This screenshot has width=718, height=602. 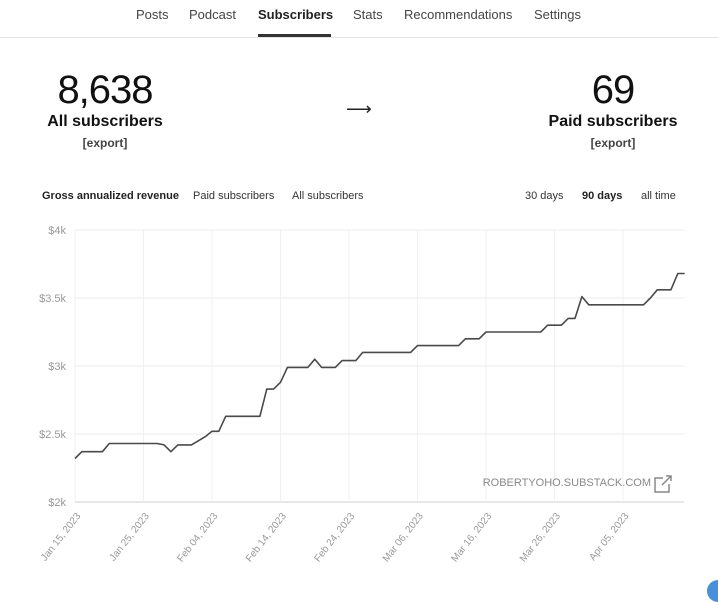 What do you see at coordinates (110, 196) in the screenshot?
I see `tab-gross-revenue: Gross annualized revenue` at bounding box center [110, 196].